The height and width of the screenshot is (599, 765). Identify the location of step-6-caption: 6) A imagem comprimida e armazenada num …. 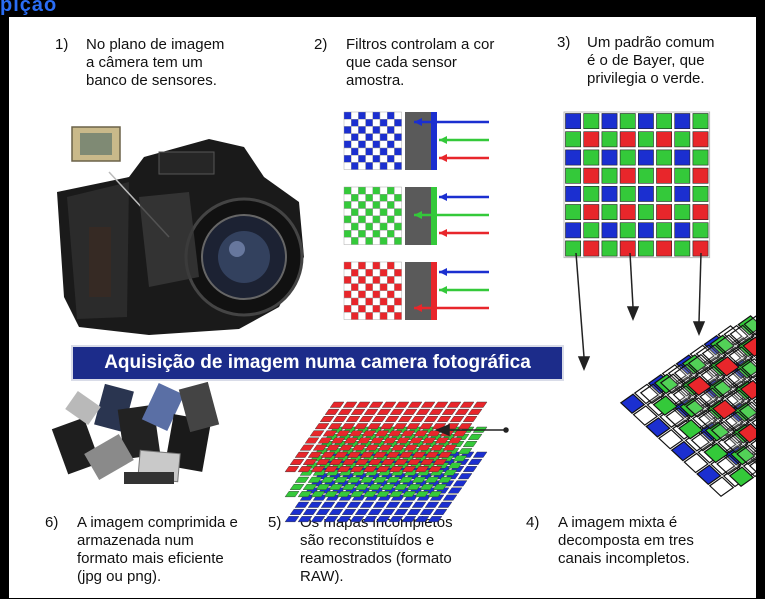
(160, 554).